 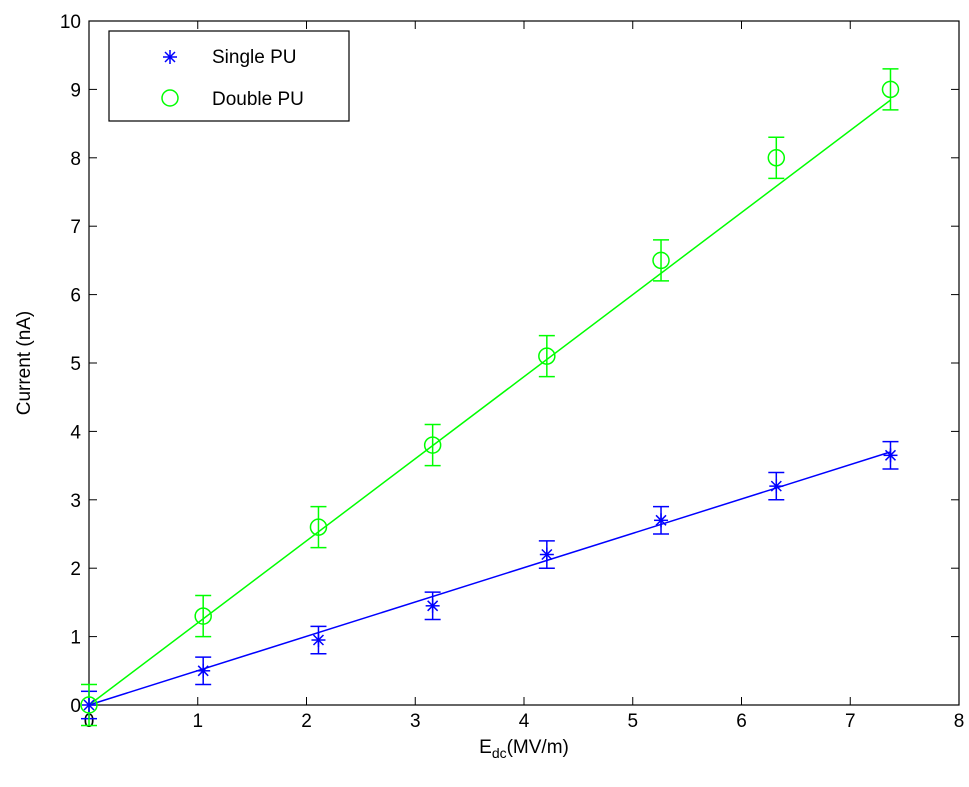 I want to click on x-tick-label: 7, so click(x=850, y=721).